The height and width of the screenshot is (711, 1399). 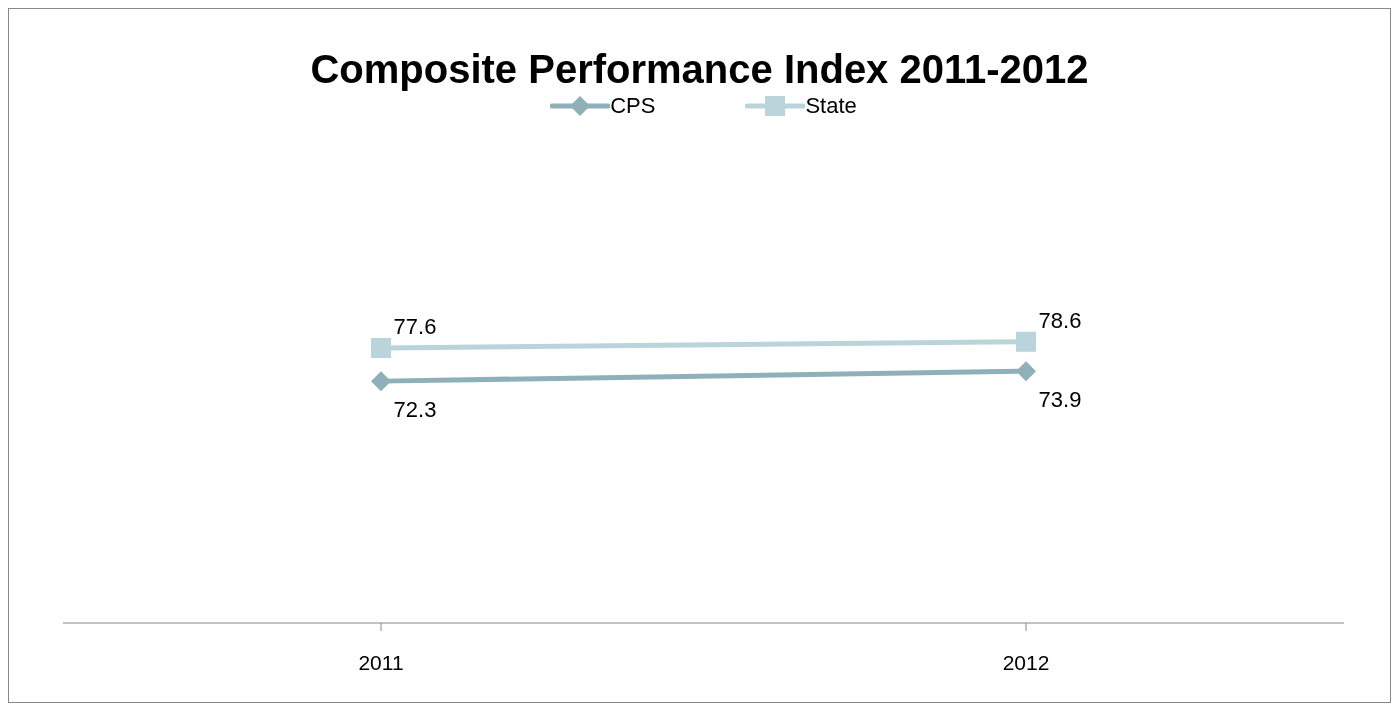 I want to click on x-tick-label: 2011, so click(x=381, y=662).